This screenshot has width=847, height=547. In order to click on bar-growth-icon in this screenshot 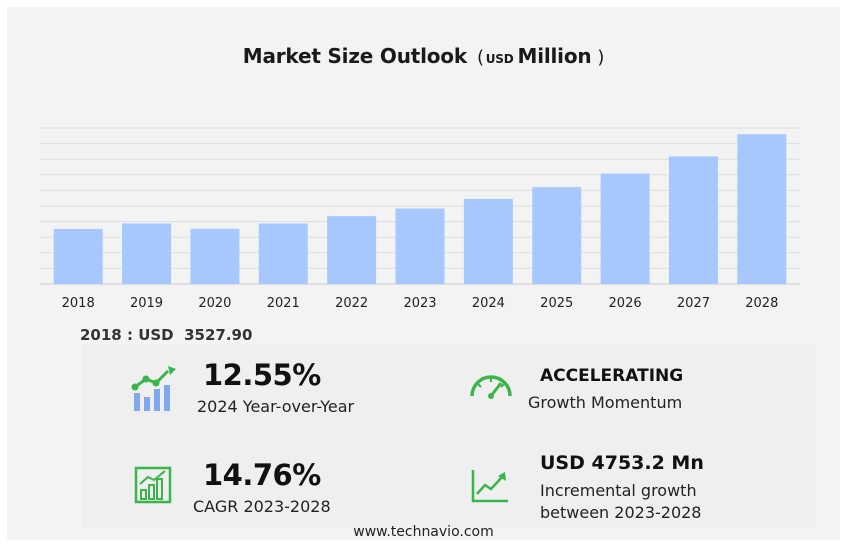, I will do `click(153, 388)`.